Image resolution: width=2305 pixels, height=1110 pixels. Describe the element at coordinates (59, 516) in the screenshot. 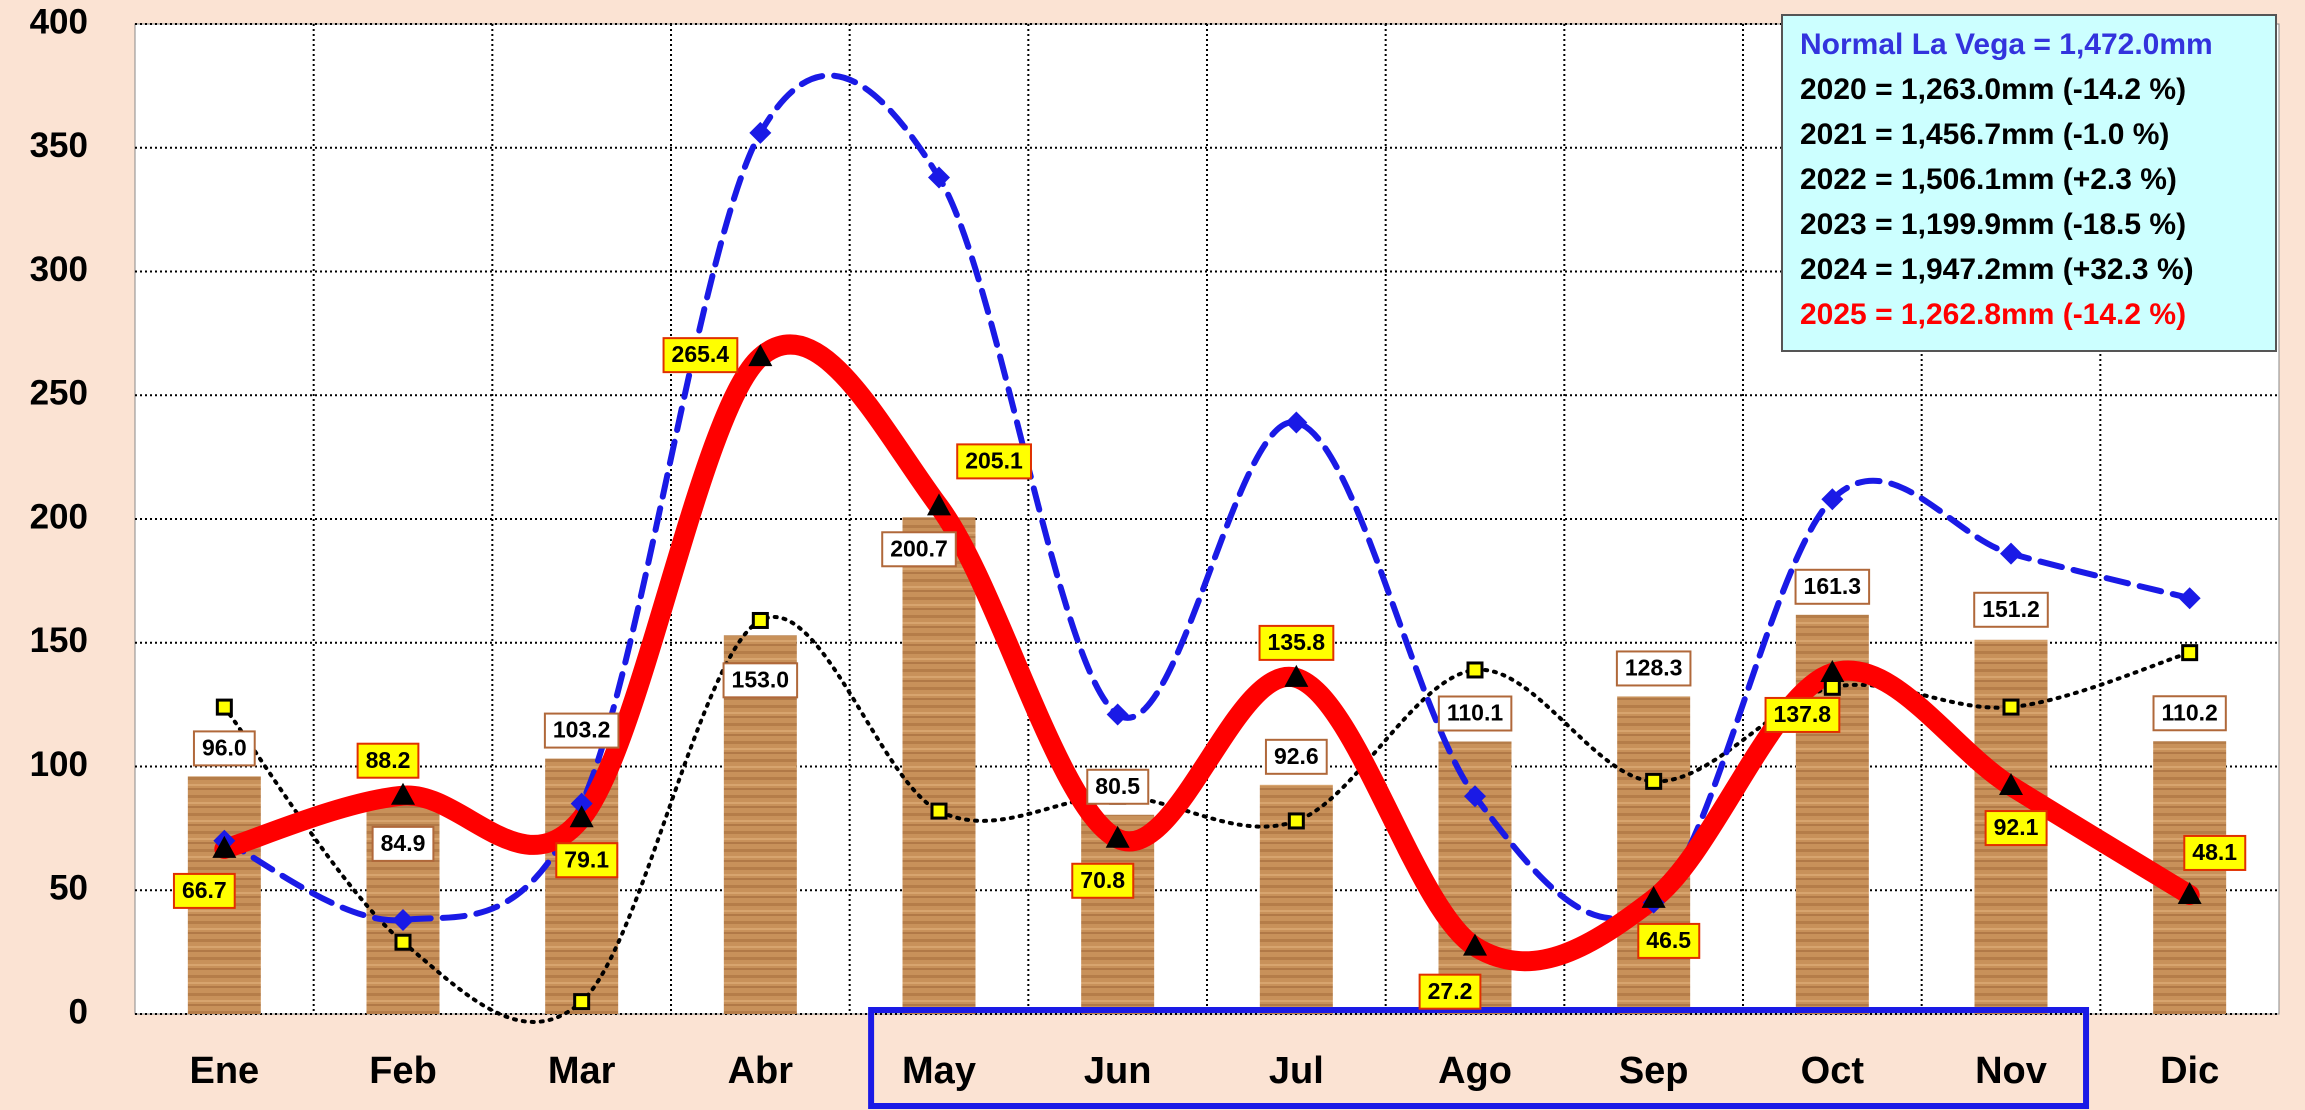

I see `y-tick-label: 200` at that location.